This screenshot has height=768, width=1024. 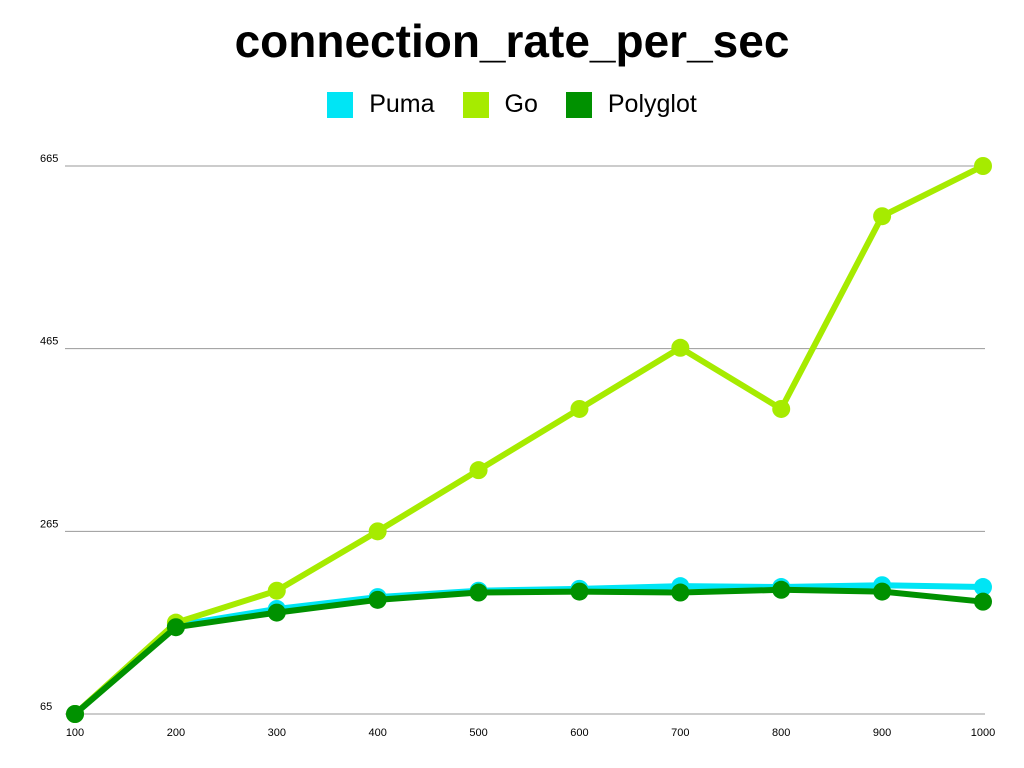 What do you see at coordinates (277, 733) in the screenshot?
I see `x-tick-label: 300` at bounding box center [277, 733].